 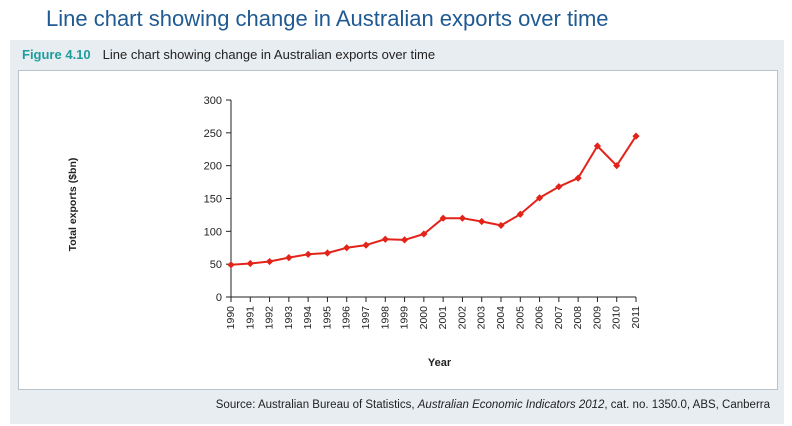 I want to click on data-point-2004, so click(x=501, y=225).